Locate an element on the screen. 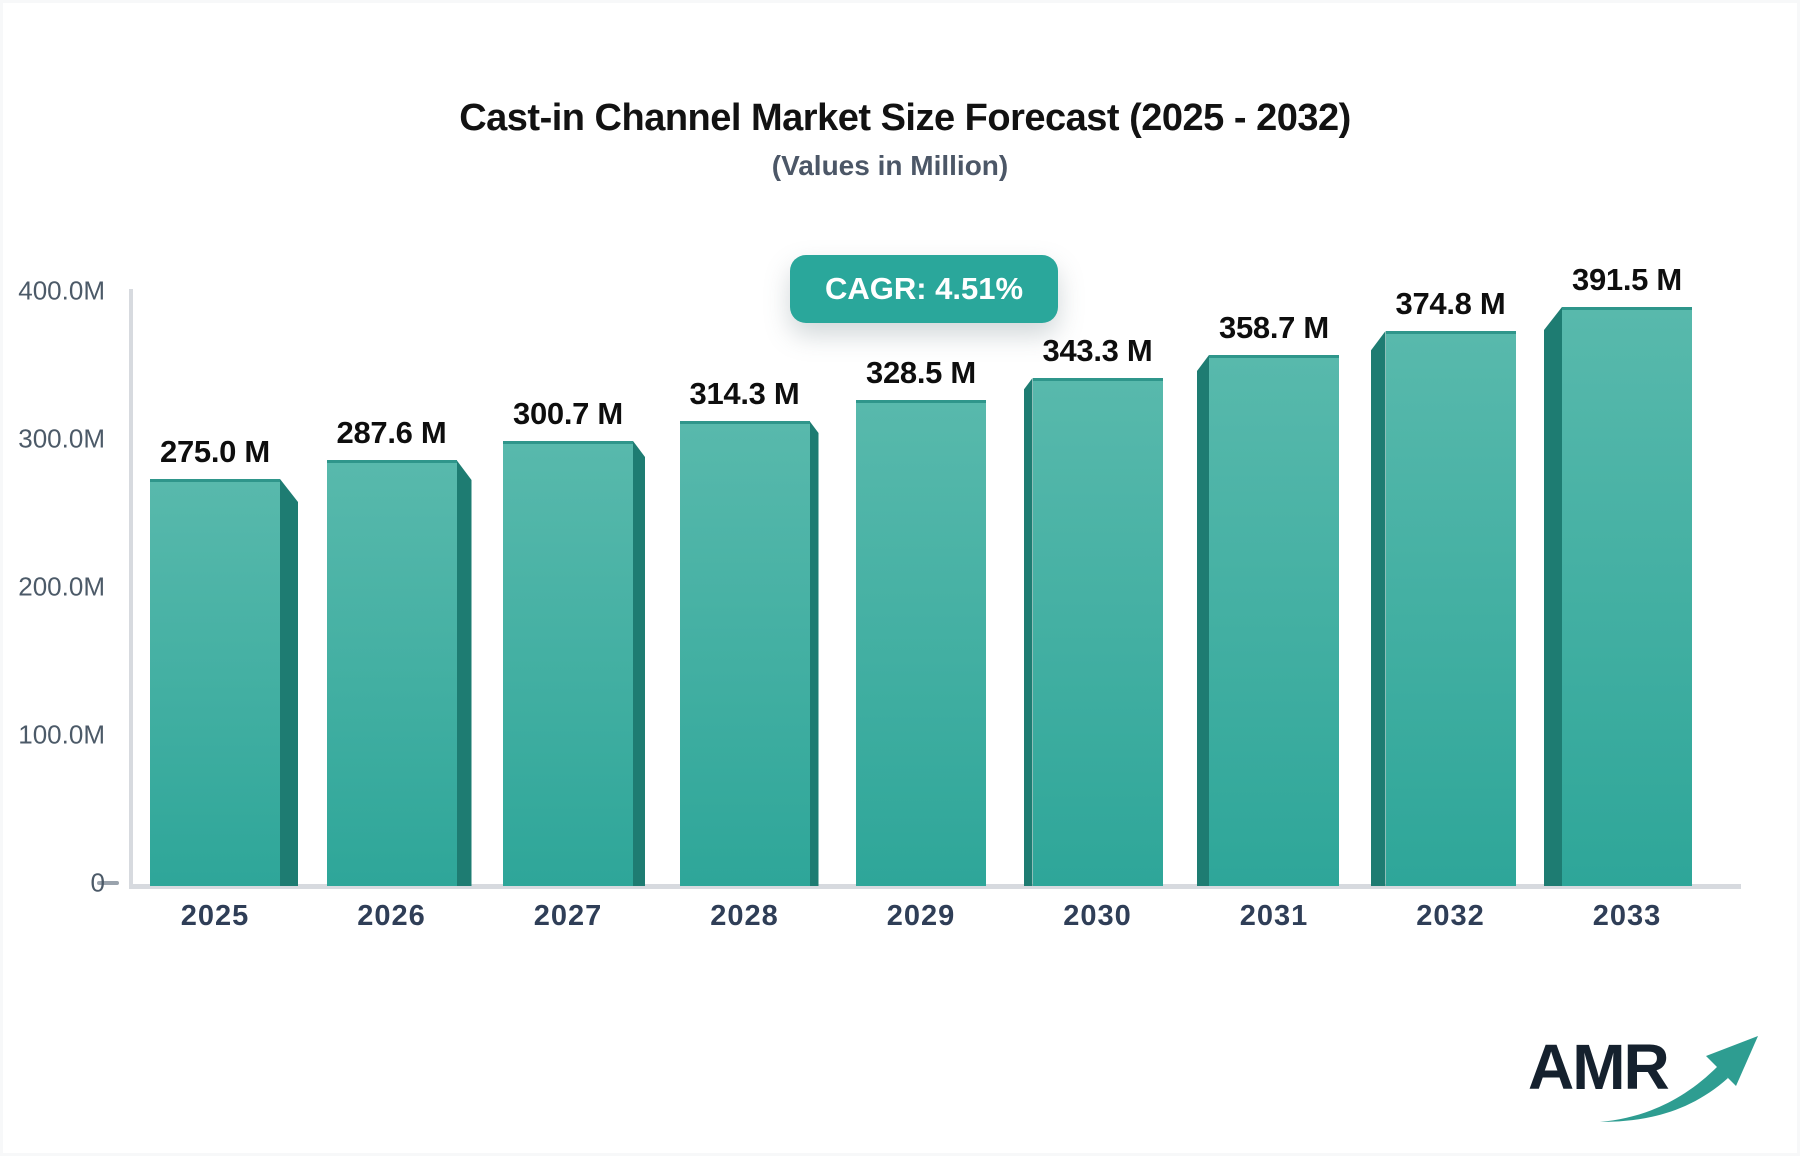  bar-value-label: 328.5 M is located at coordinates (921, 372).